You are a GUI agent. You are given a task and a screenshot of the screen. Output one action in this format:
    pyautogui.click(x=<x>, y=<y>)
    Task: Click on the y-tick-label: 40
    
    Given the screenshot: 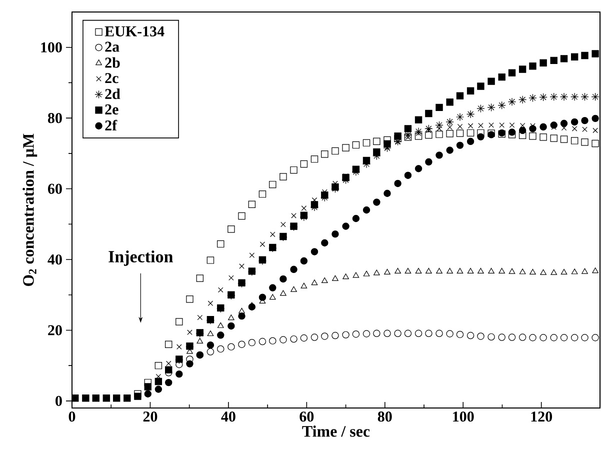 What is the action you would take?
    pyautogui.click(x=55, y=259)
    